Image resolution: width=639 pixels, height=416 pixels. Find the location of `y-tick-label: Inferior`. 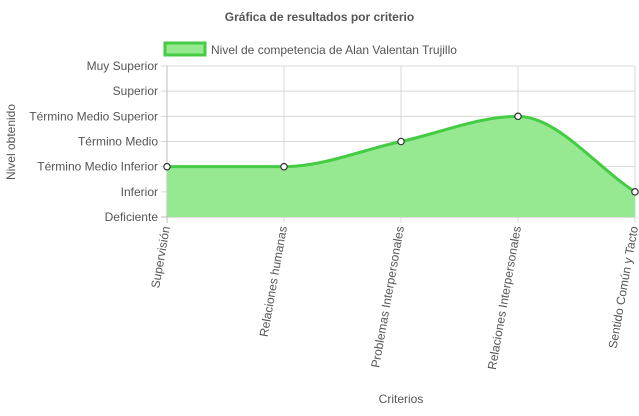

y-tick-label: Inferior is located at coordinates (139, 192).